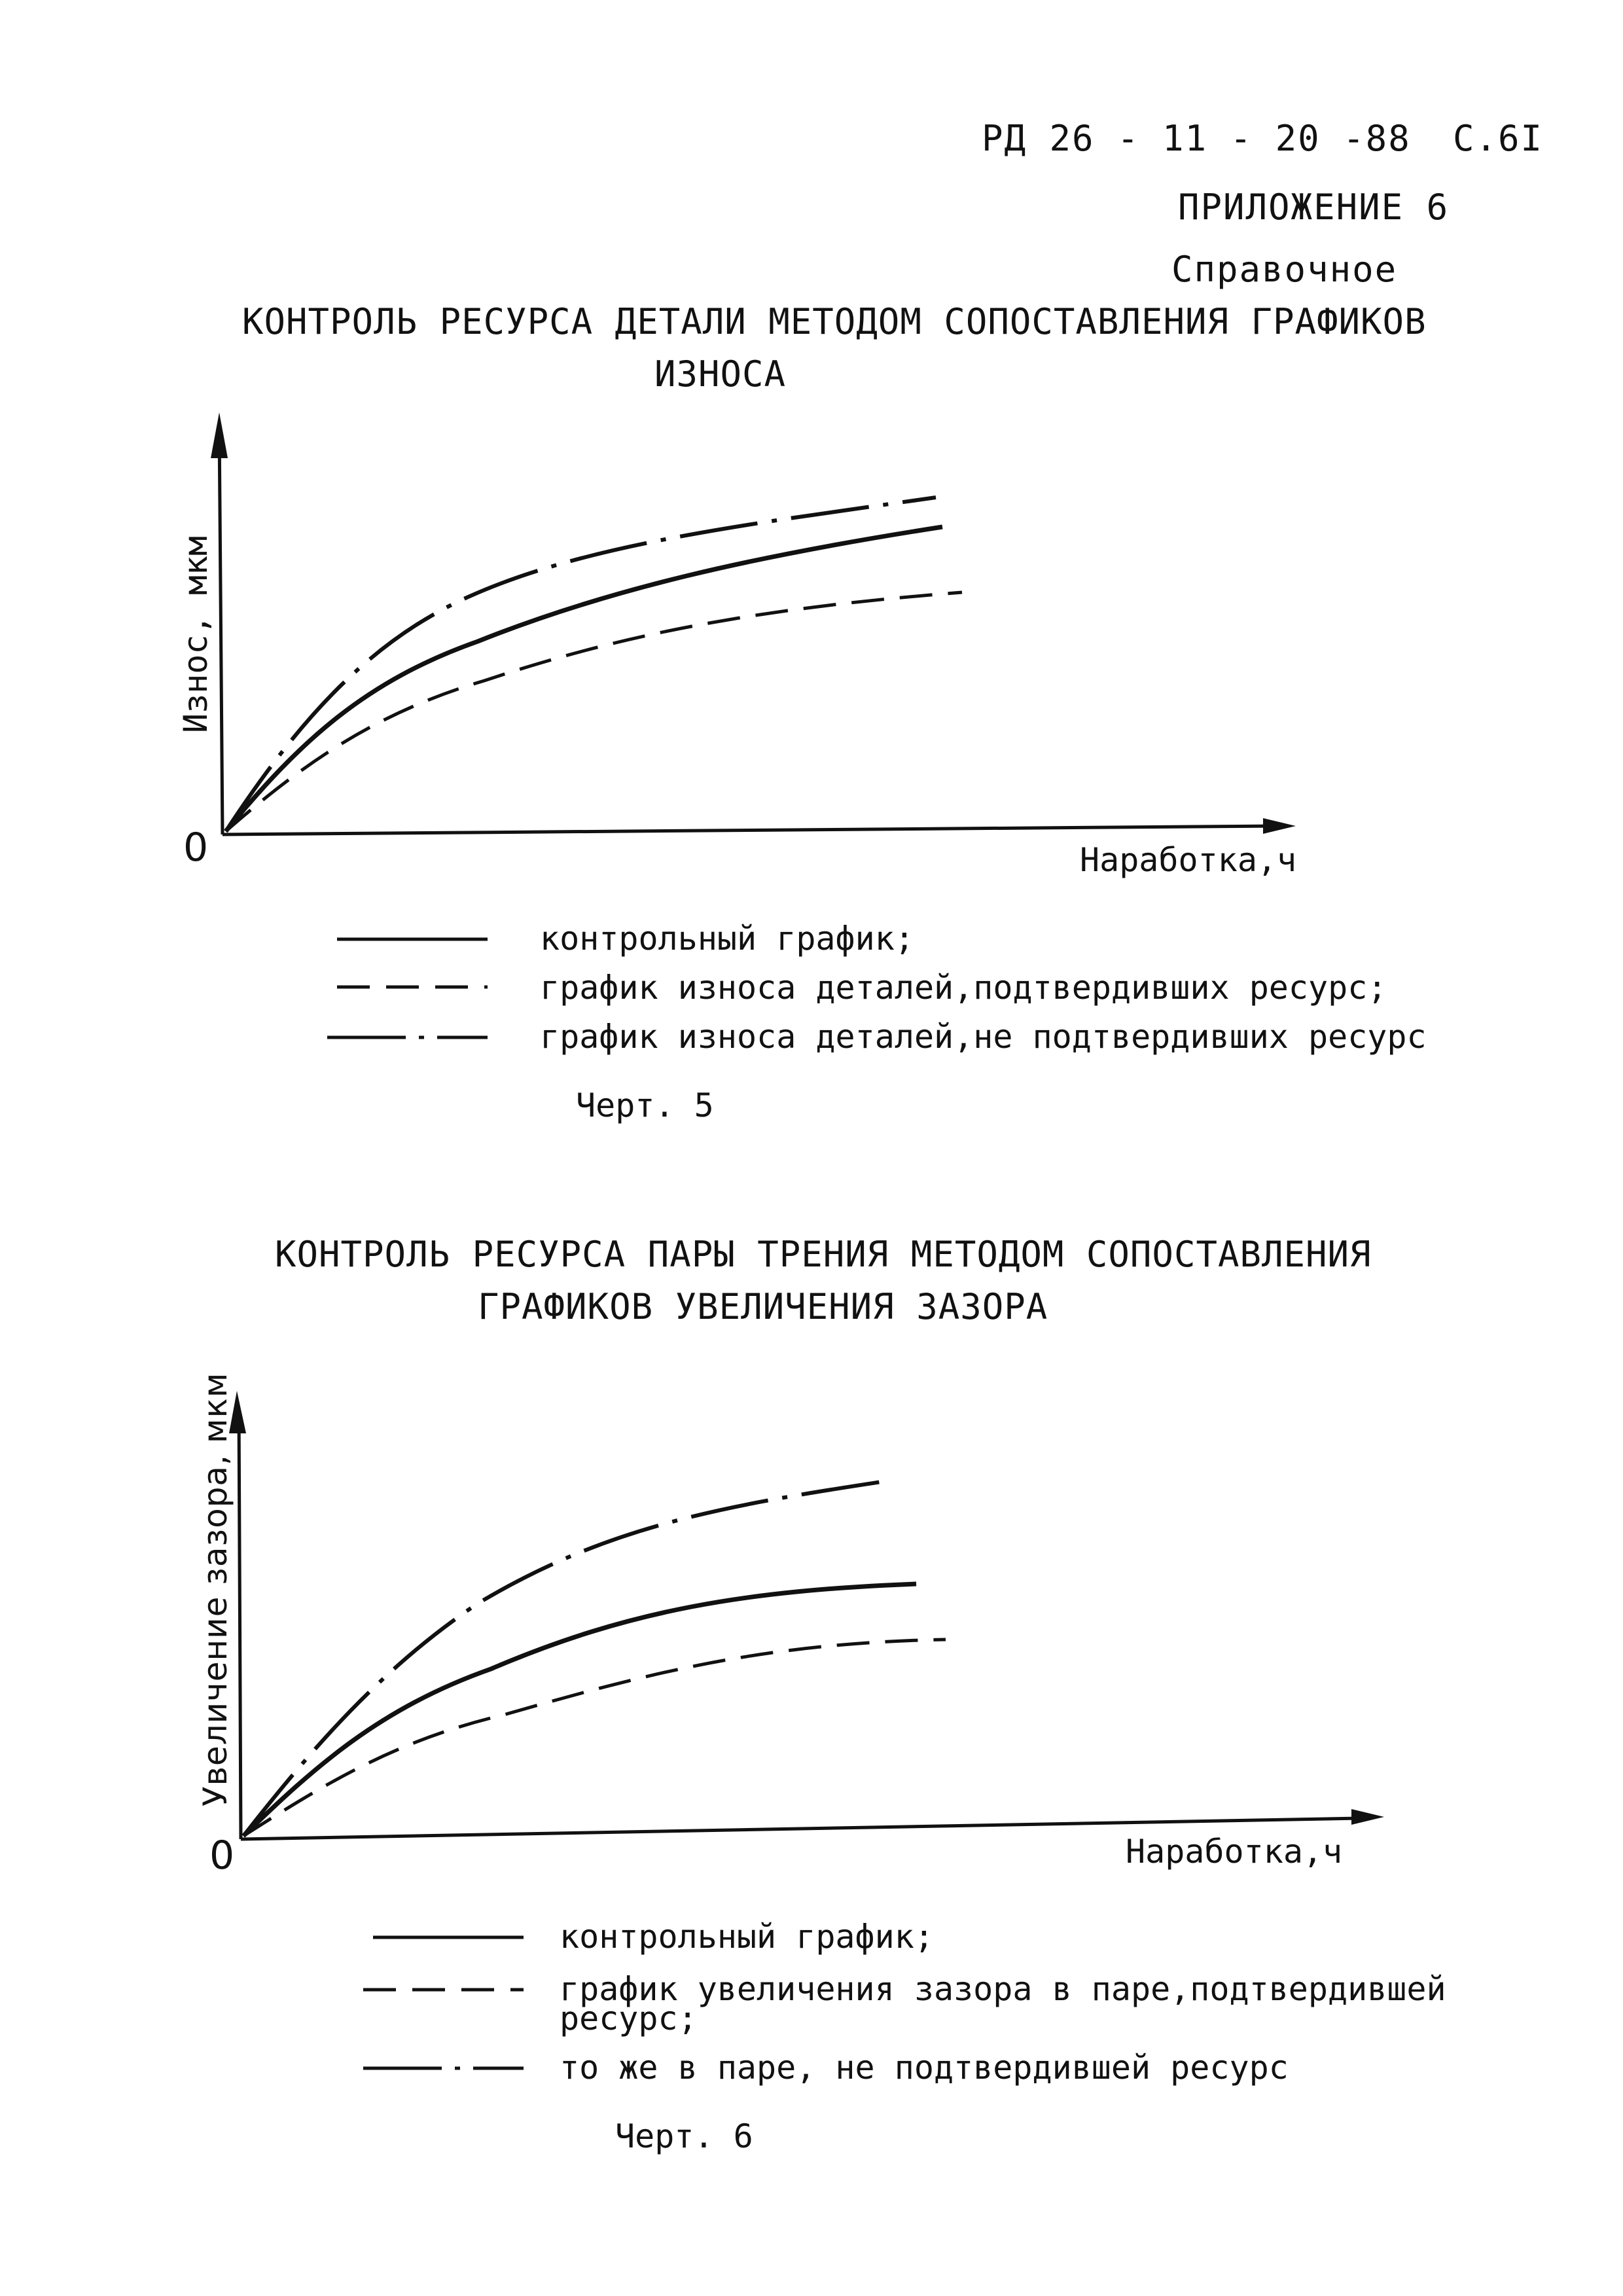 The height and width of the screenshot is (2296, 1623). Describe the element at coordinates (629, 2018) in the screenshot. I see `chart2-legend-dashed-text-cont: ресурс;` at that location.